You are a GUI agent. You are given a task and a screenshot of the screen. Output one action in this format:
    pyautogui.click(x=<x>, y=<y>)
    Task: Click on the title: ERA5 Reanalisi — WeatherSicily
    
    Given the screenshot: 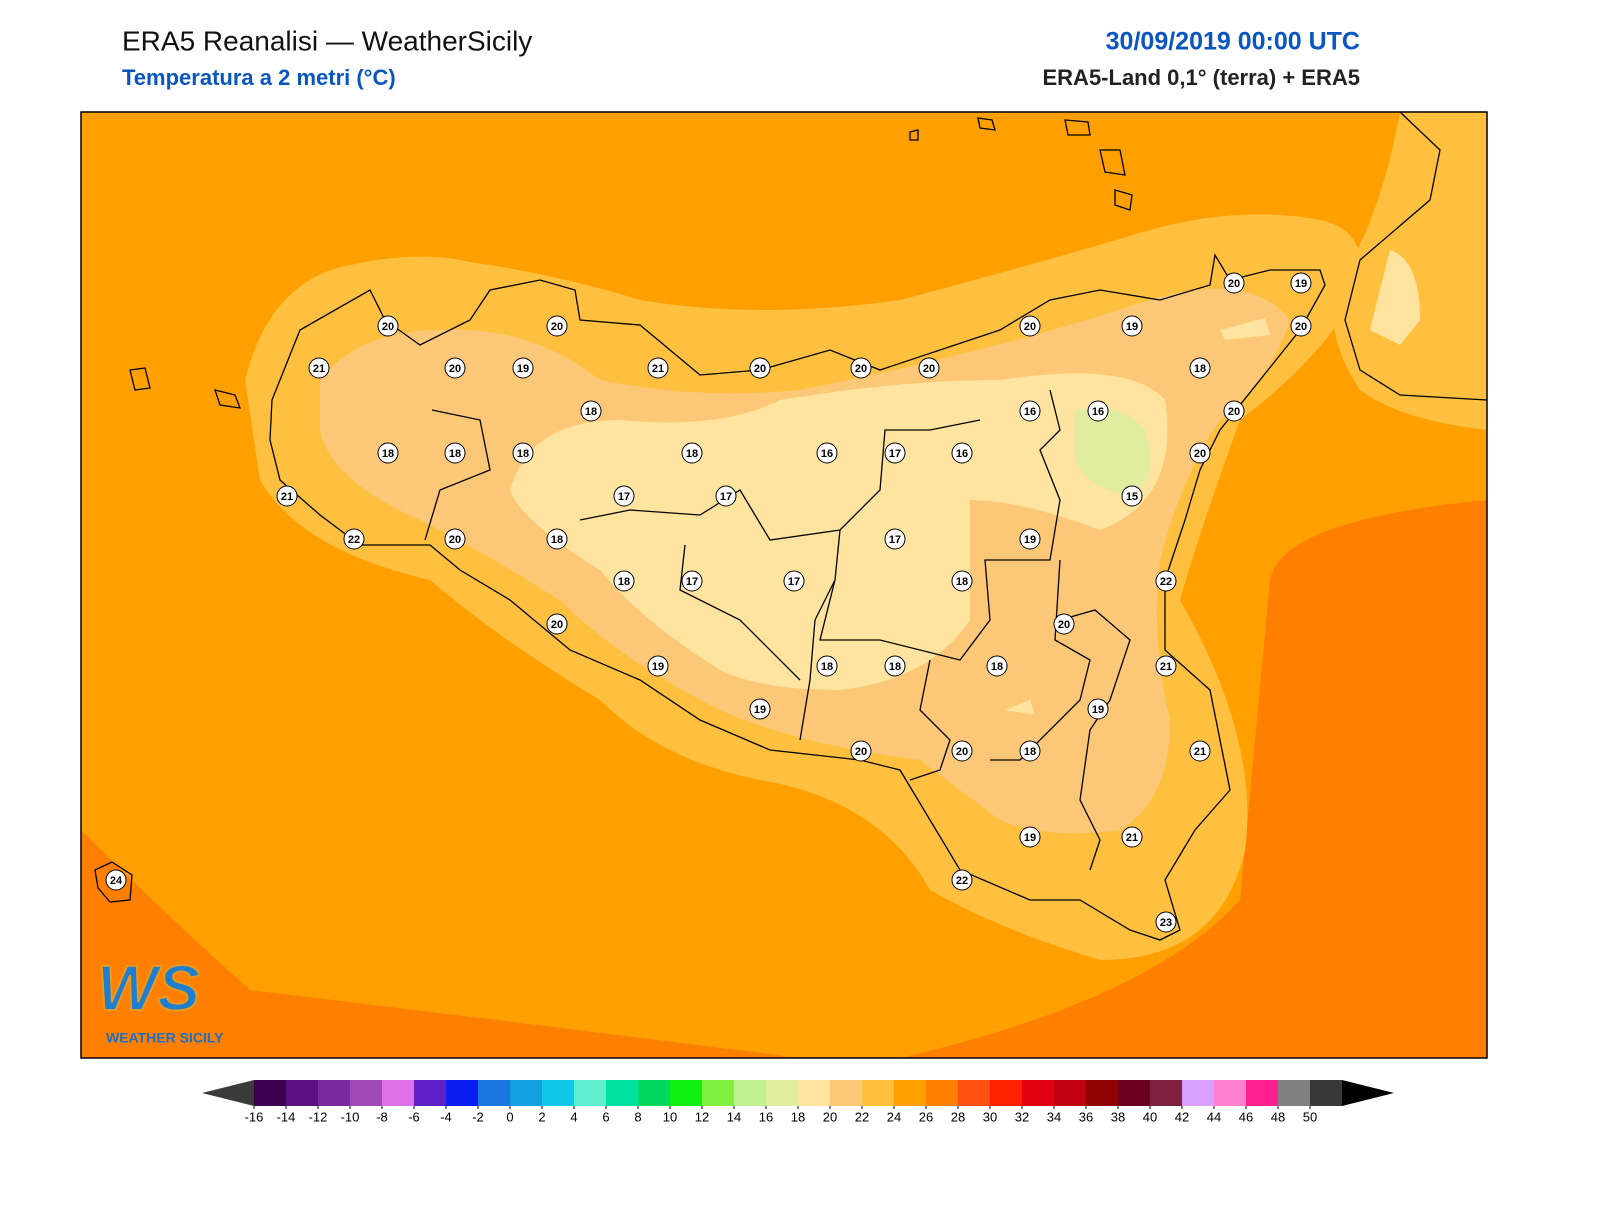 What is the action you would take?
    pyautogui.click(x=327, y=40)
    